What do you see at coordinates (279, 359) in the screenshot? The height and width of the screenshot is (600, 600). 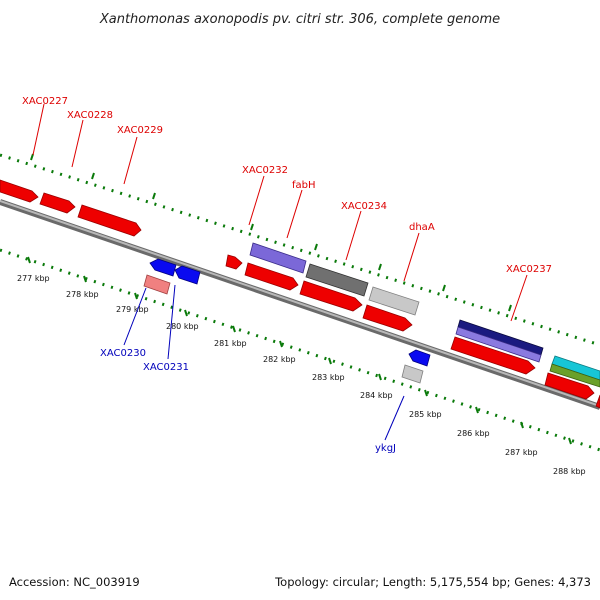 I see `ruler-label: 282 kbp` at bounding box center [279, 359].